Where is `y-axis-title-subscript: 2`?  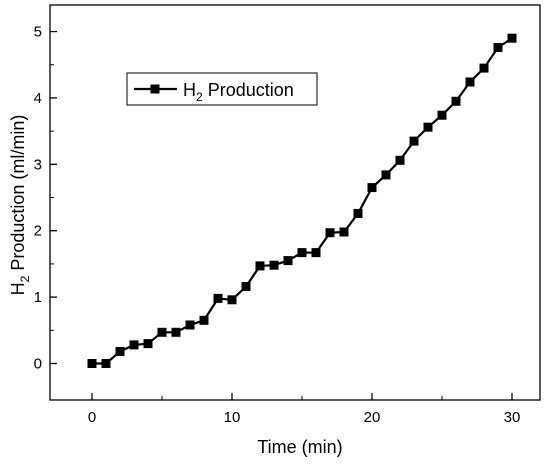 y-axis-title-subscript: 2 is located at coordinates (25, 278).